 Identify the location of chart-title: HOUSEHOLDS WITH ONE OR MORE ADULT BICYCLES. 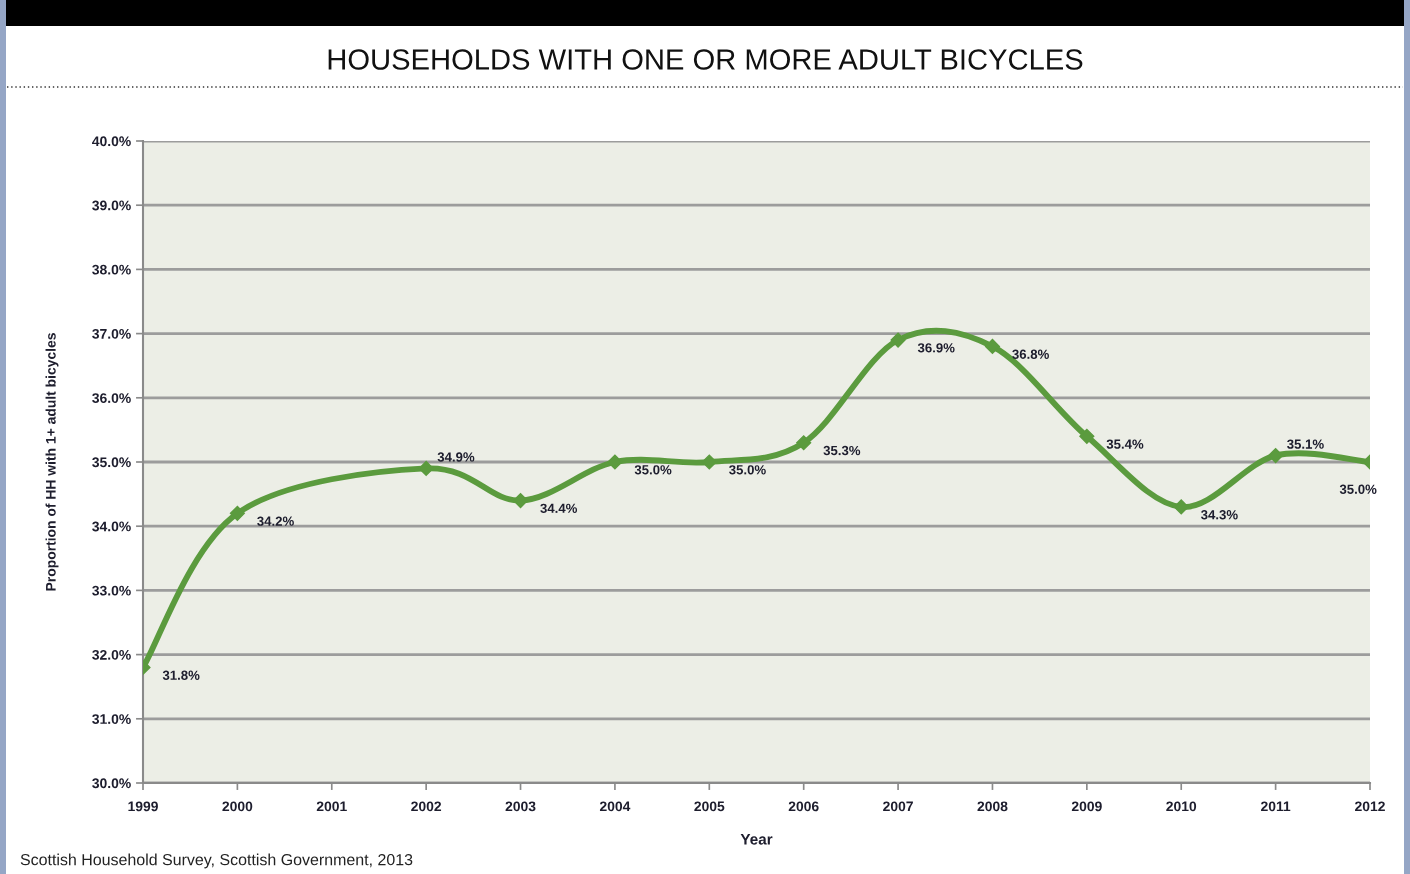
(705, 59).